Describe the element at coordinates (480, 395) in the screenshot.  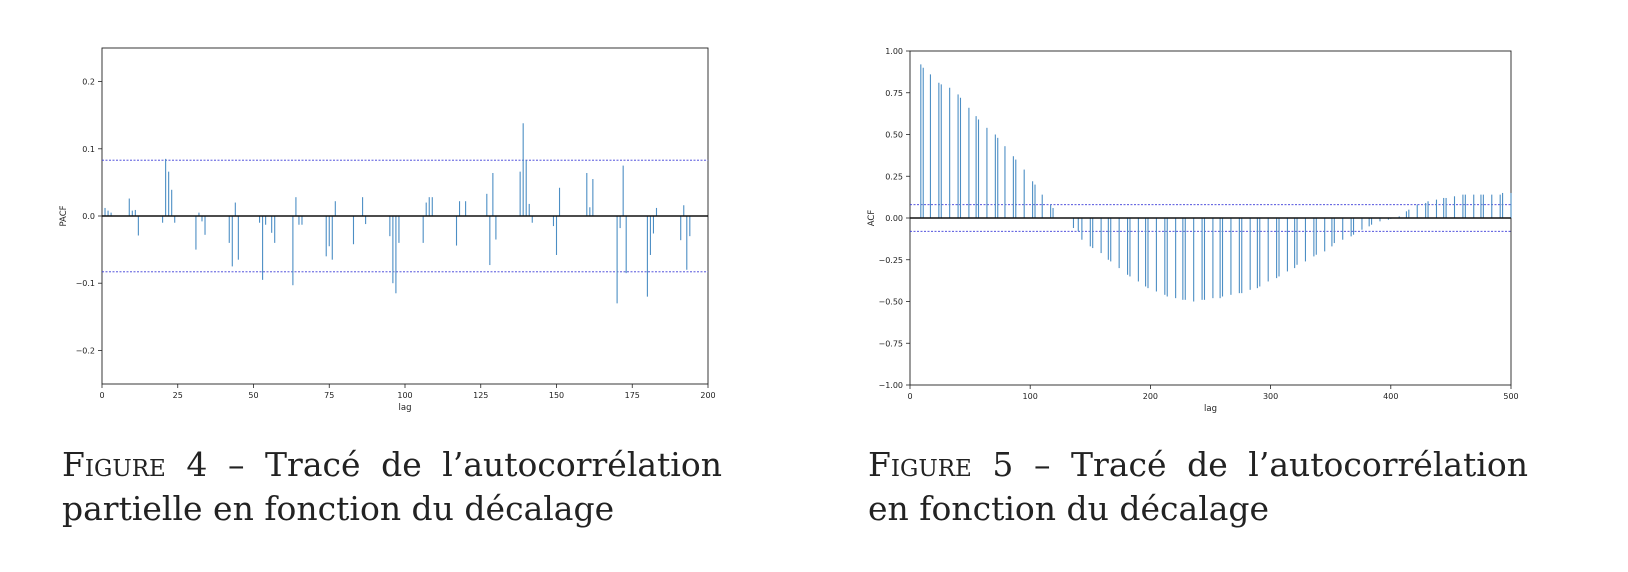
I see `x-tick-label: 125` at that location.